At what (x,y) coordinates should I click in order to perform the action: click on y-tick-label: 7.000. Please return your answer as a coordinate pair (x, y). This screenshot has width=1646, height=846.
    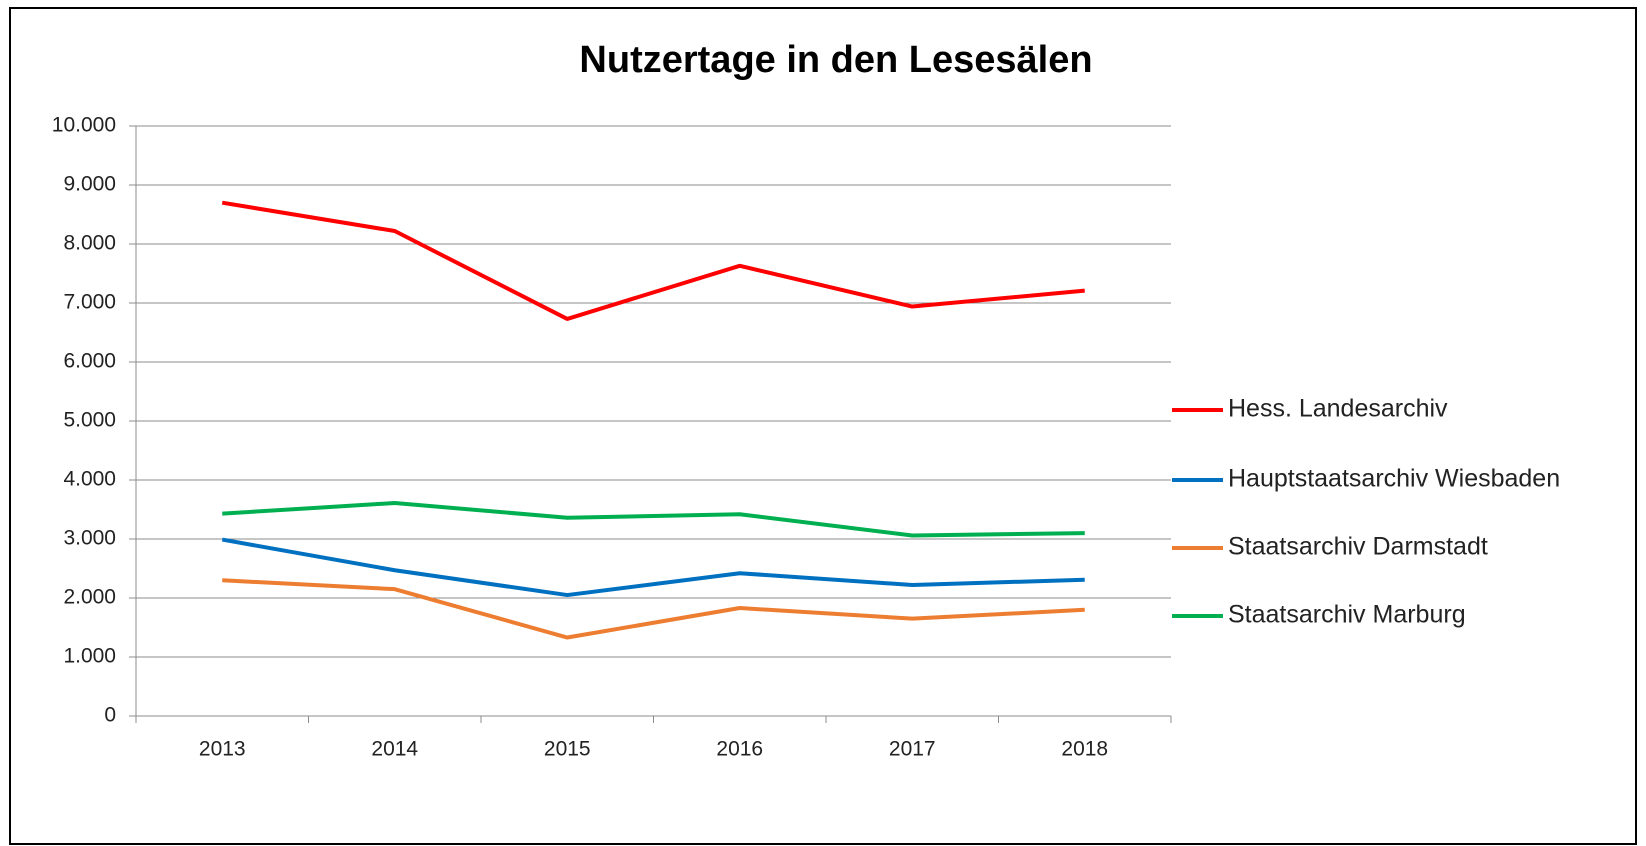
    Looking at the image, I should click on (89, 302).